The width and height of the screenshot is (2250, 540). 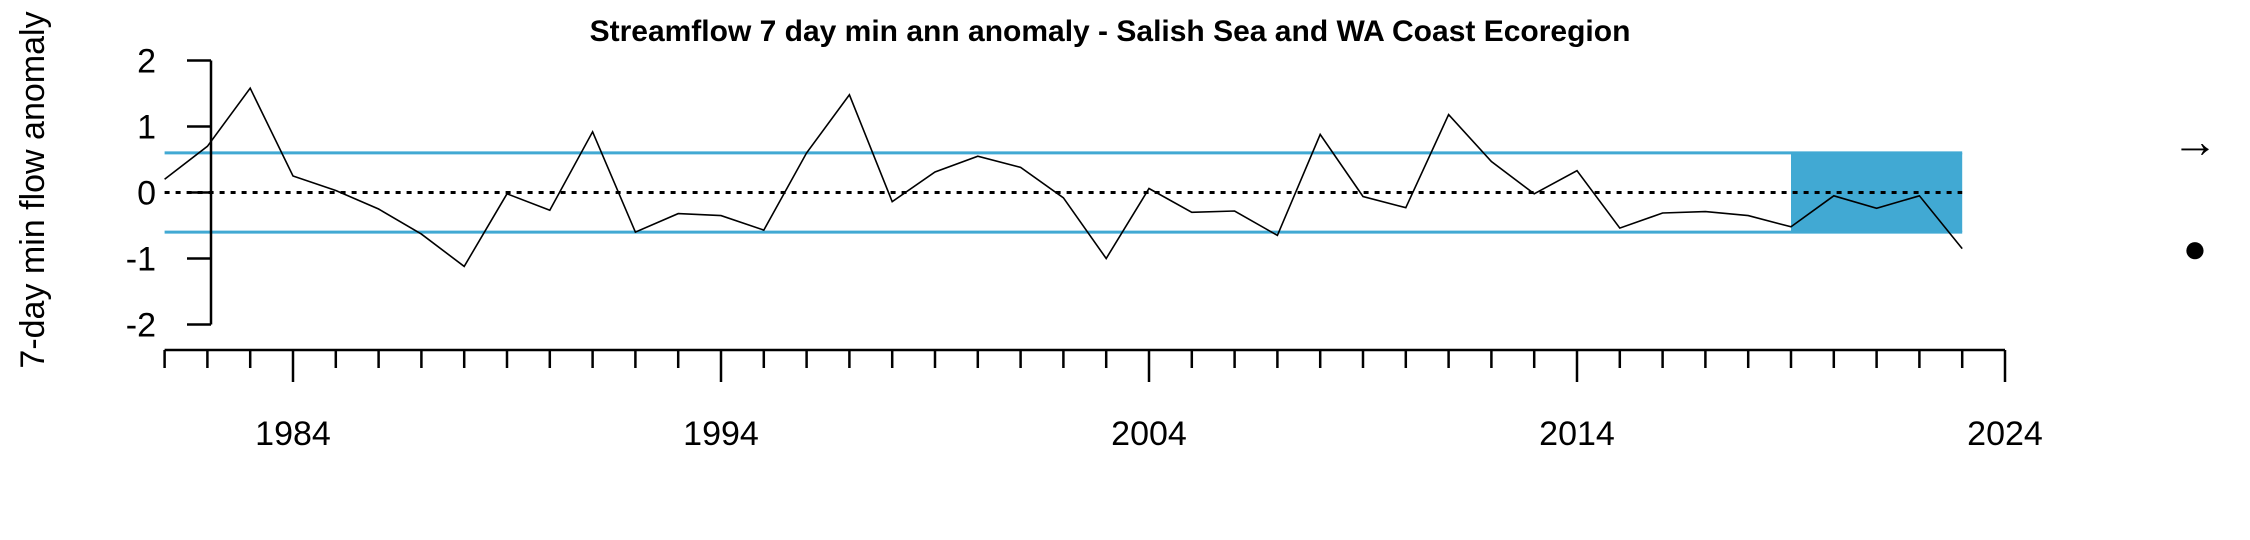 What do you see at coordinates (146, 62) in the screenshot?
I see `y-tick-label: 2` at bounding box center [146, 62].